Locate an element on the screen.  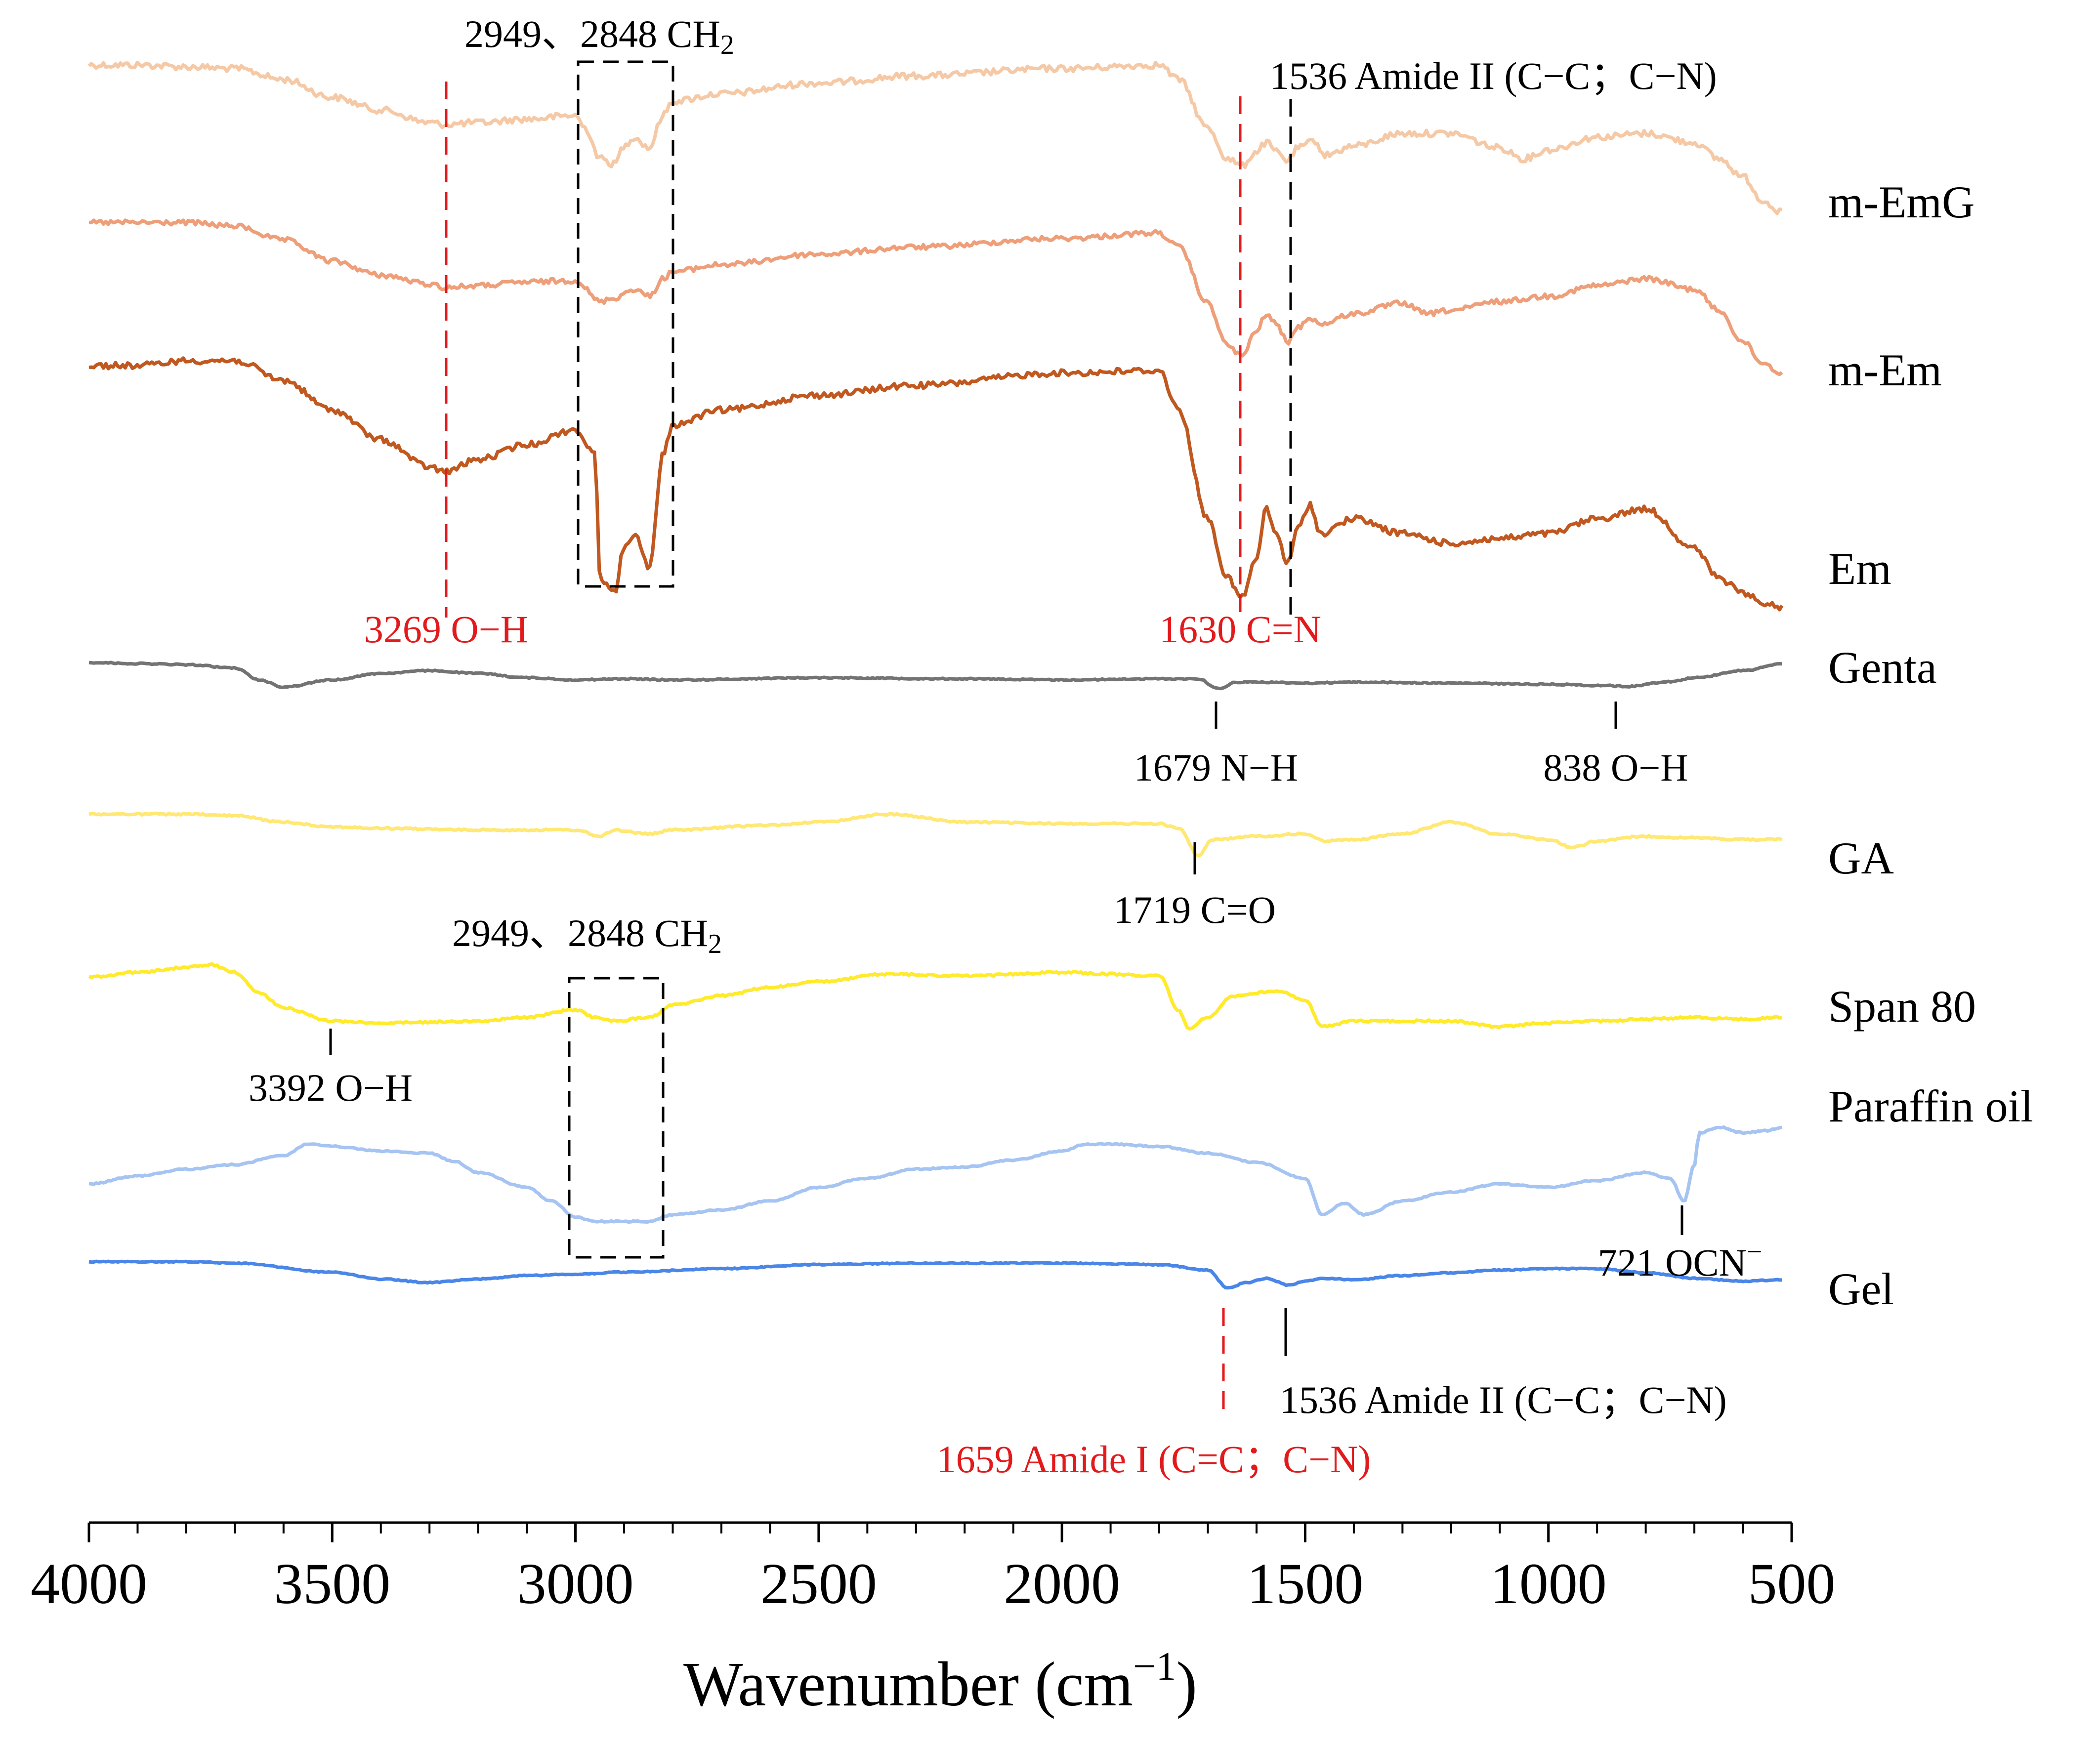
ch2-box-top is located at coordinates (625, 324).